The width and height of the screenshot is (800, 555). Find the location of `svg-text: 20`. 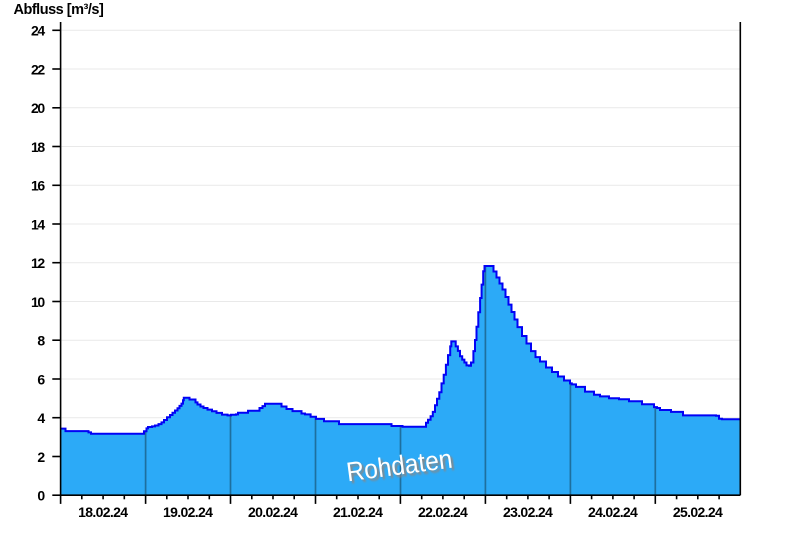

svg-text: 20 is located at coordinates (38, 108).